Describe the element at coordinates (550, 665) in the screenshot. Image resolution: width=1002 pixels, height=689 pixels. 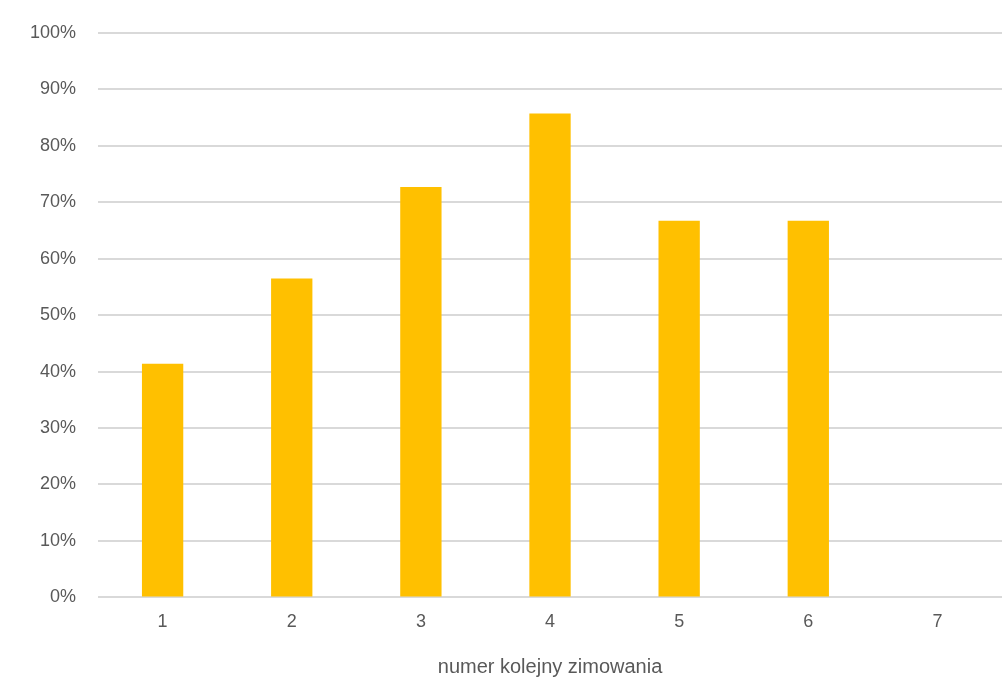
I see `x-axis-title: numer kolejny zimowania` at that location.